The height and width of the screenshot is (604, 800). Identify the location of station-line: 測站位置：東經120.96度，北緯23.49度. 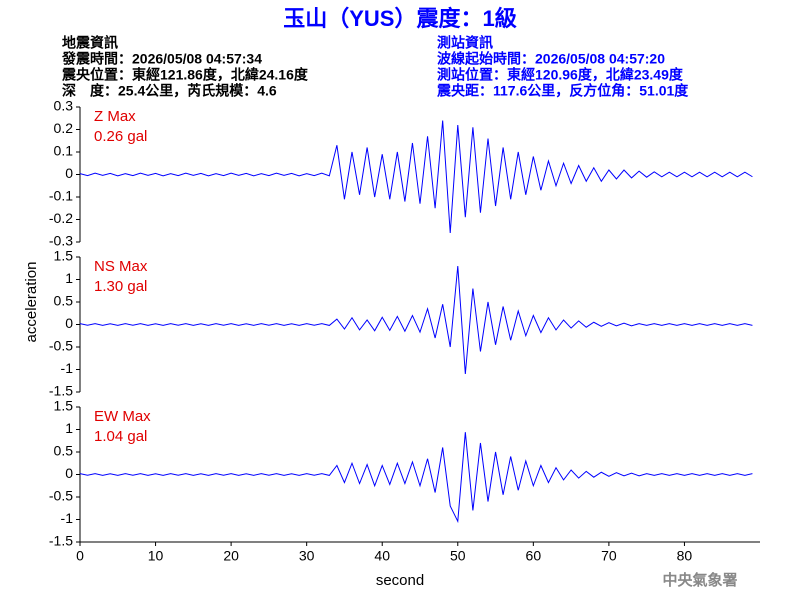
(560, 75).